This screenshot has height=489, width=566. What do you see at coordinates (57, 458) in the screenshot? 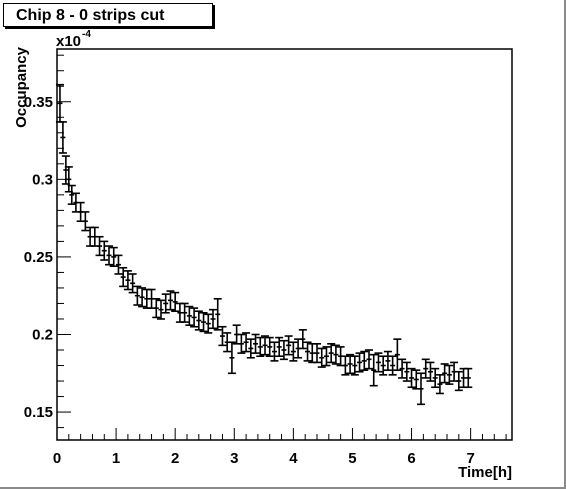
I see `x-tick-label: 0` at bounding box center [57, 458].